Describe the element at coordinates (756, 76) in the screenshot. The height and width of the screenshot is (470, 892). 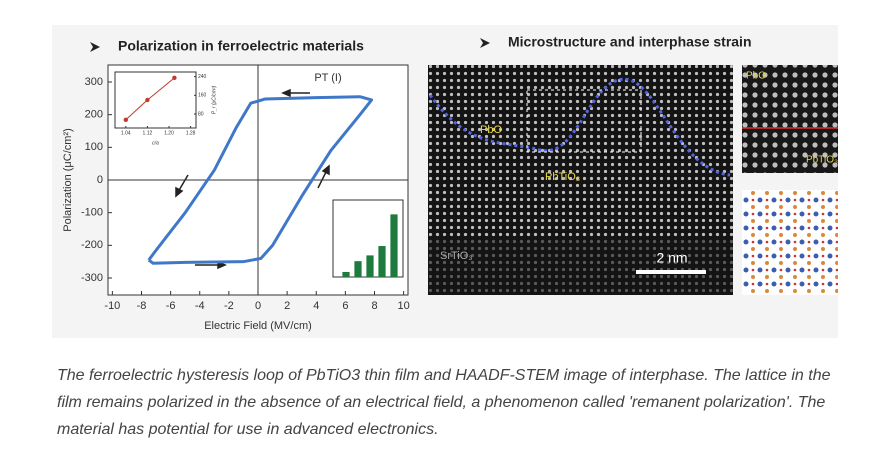
I see `inset-label: PbO` at that location.